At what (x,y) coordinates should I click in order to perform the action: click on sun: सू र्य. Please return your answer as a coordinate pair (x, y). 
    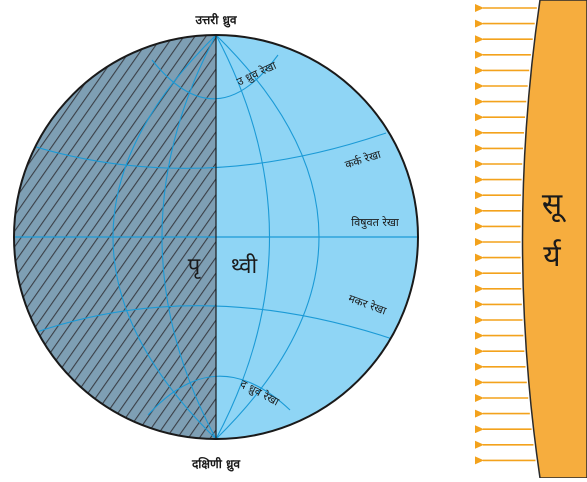
    Looking at the image, I should click on (555, 239).